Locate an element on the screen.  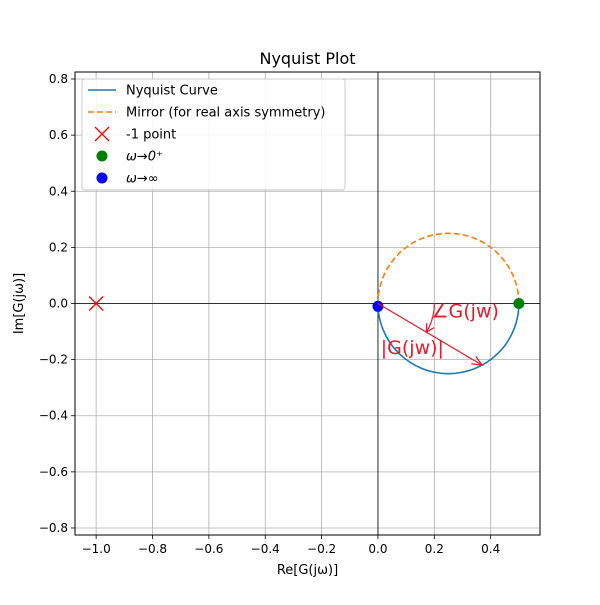
legend-entry: -1 point is located at coordinates (135, 134).